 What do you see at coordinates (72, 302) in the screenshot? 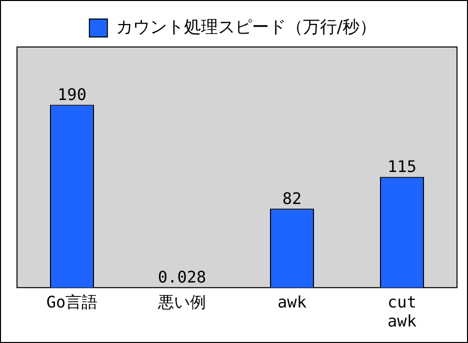
I see `x-tick-label: Go言語` at bounding box center [72, 302].